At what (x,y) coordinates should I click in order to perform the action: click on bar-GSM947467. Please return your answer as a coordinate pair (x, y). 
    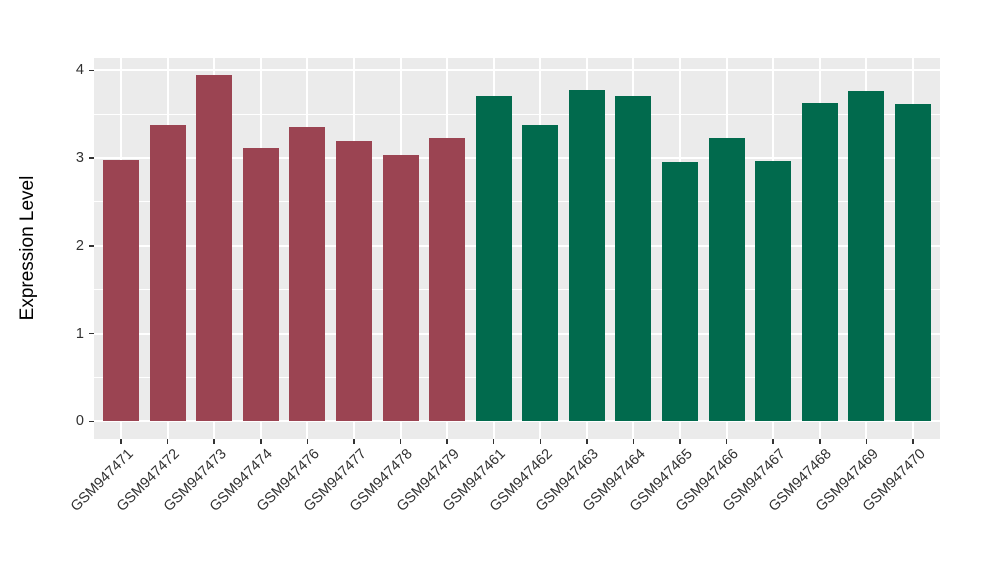
    Looking at the image, I should click on (773, 291).